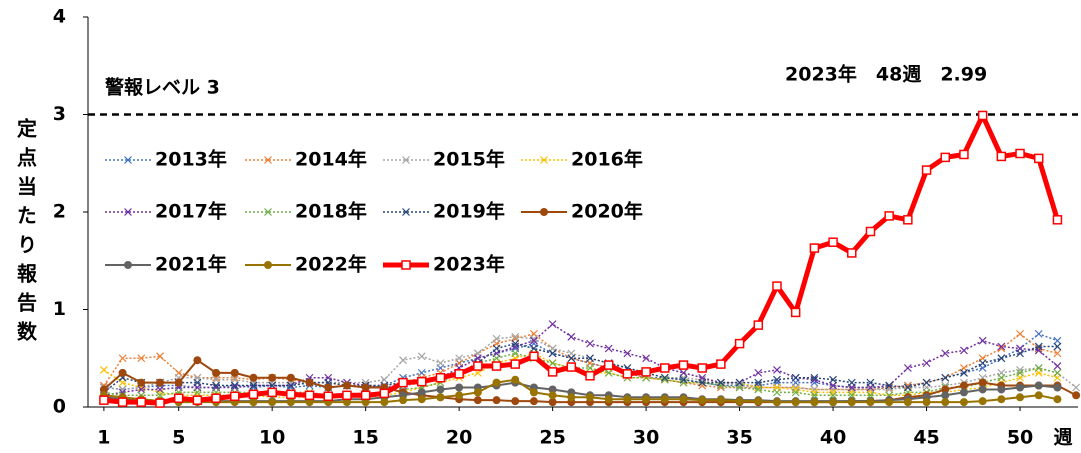 The height and width of the screenshot is (453, 1081). I want to click on legend-label: 2019年, so click(469, 211).